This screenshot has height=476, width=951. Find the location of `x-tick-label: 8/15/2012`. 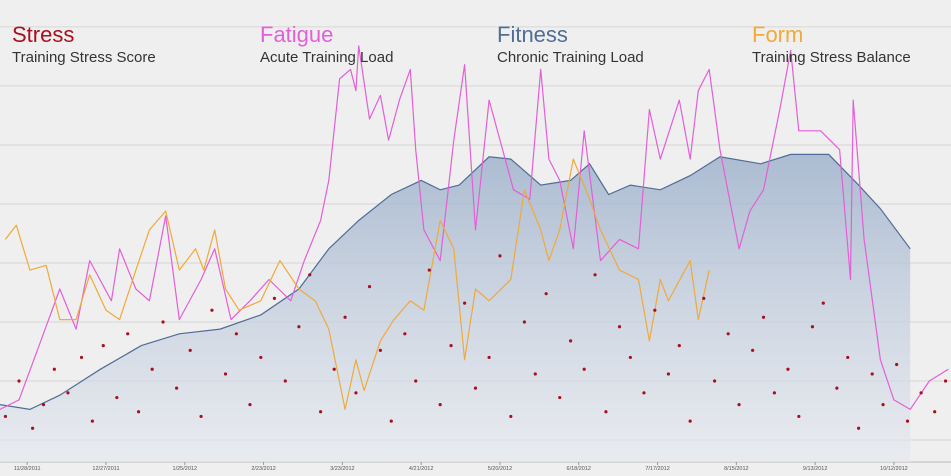

x-tick-label: 8/15/2012 is located at coordinates (736, 469).